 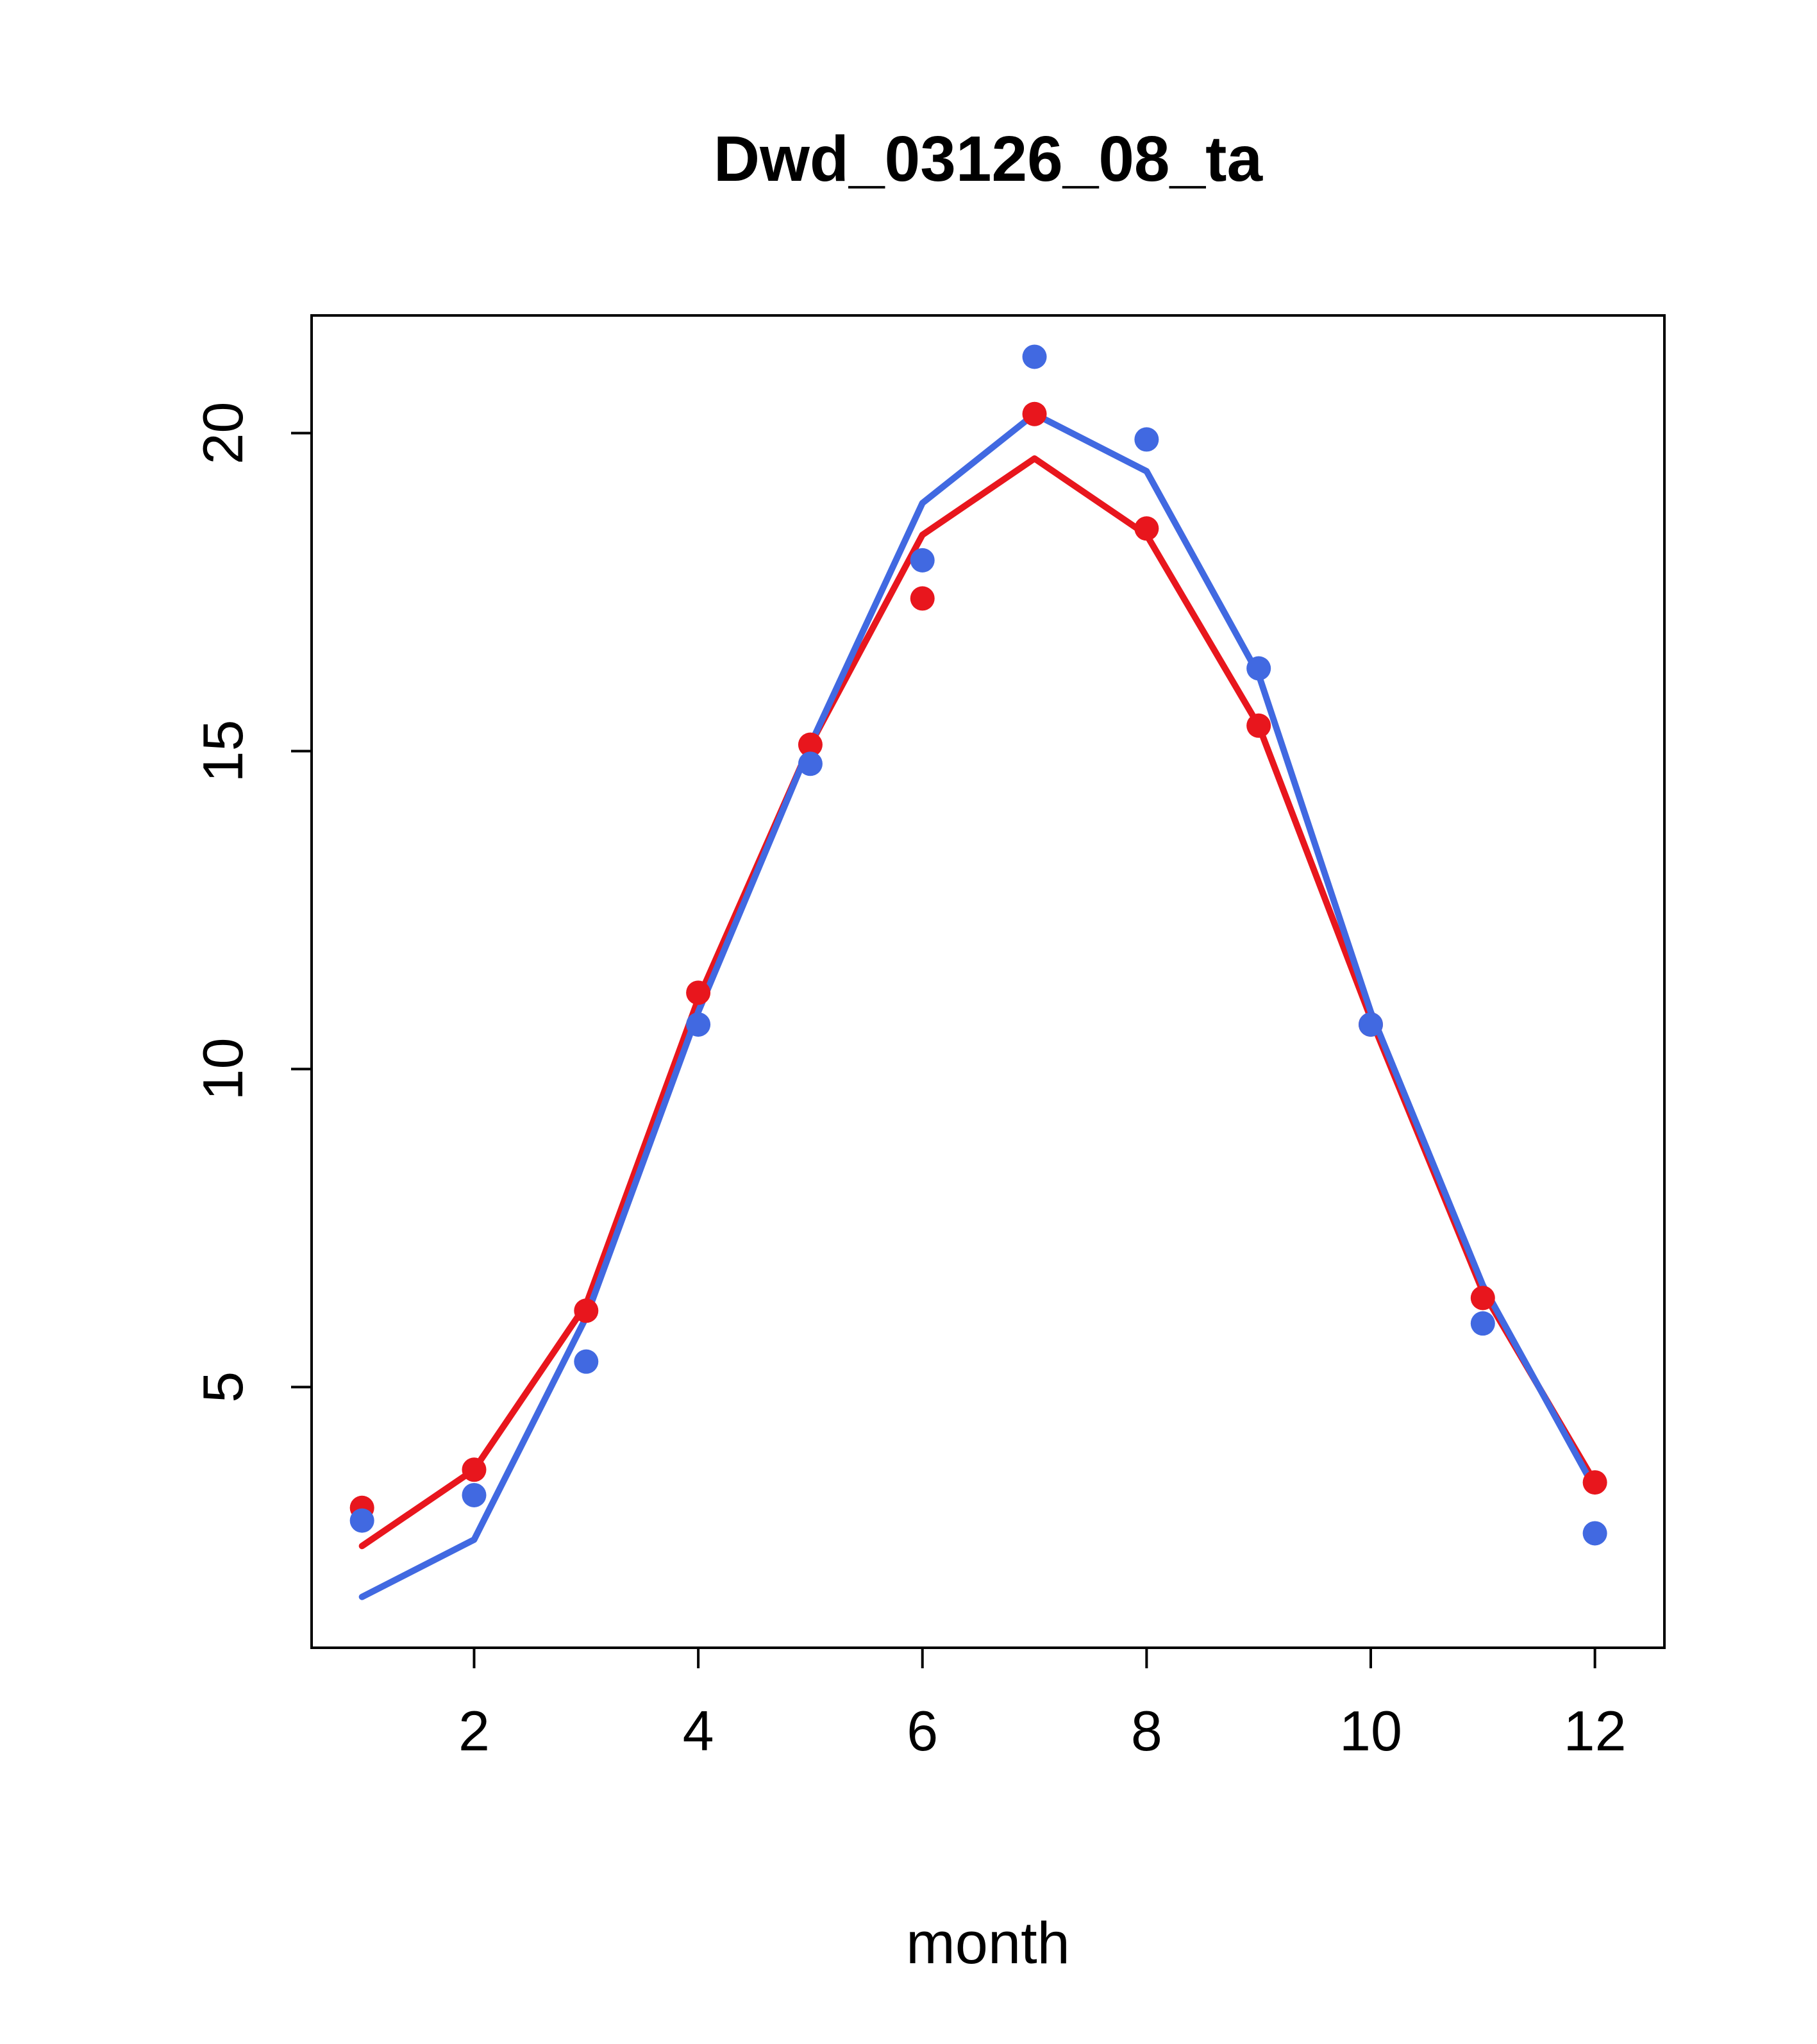 I want to click on x-tick-label: 8, so click(x=1146, y=1731).